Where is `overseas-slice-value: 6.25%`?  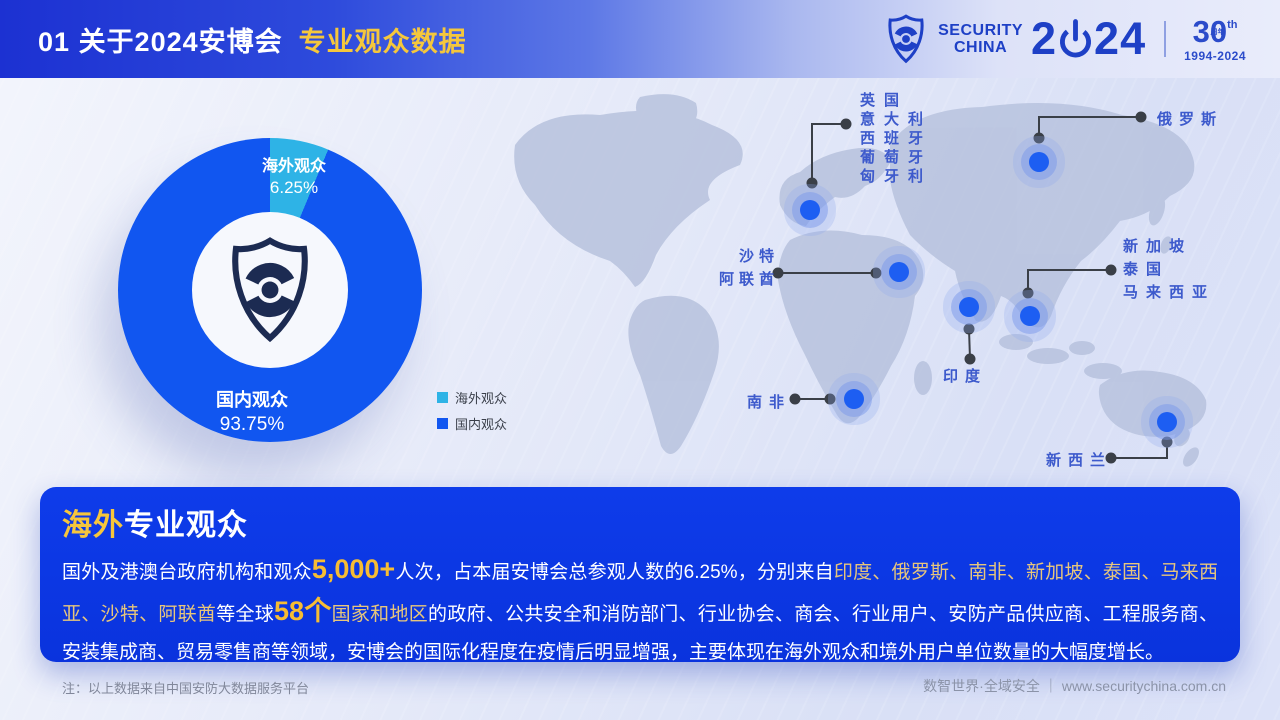 overseas-slice-value: 6.25% is located at coordinates (294, 187).